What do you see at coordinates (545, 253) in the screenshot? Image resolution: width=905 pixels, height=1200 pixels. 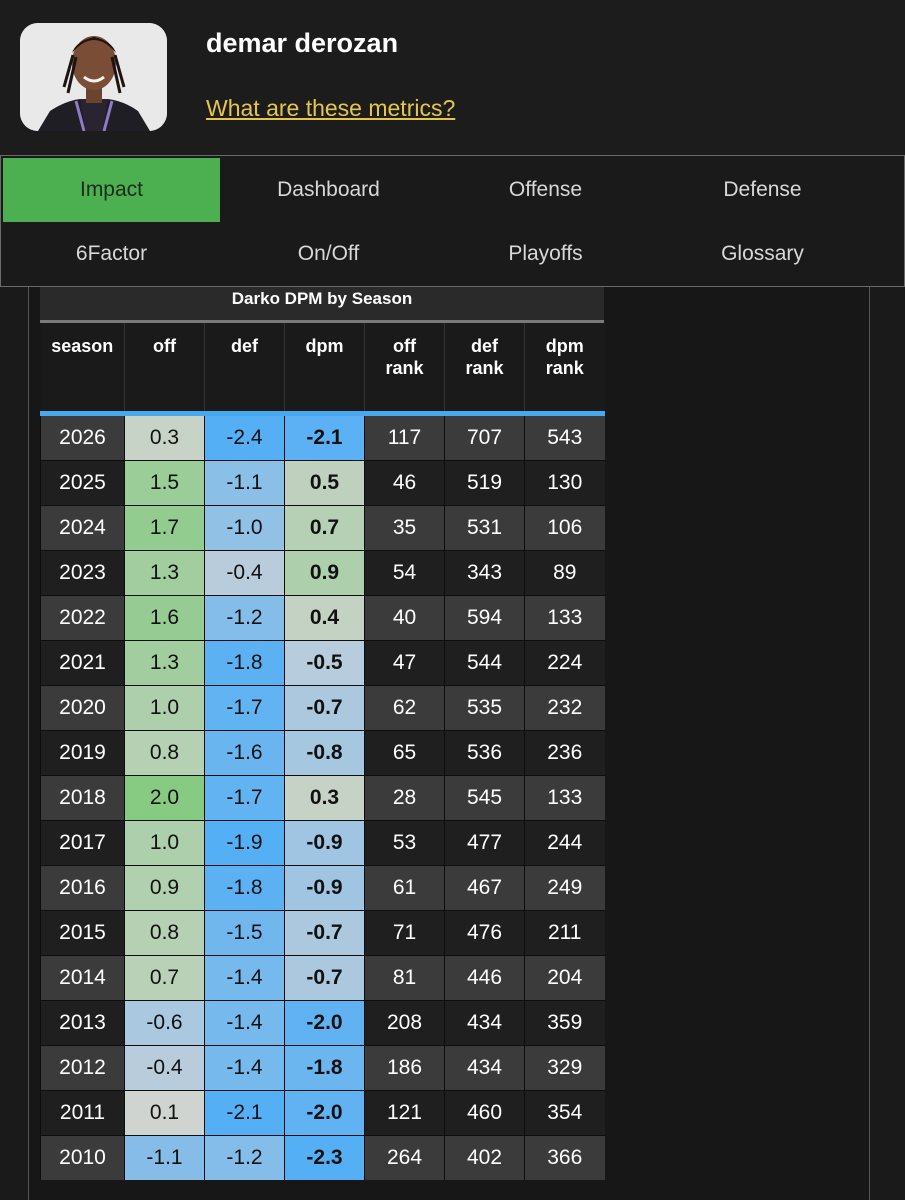 I see `tab-playoffs: Playoffs` at bounding box center [545, 253].